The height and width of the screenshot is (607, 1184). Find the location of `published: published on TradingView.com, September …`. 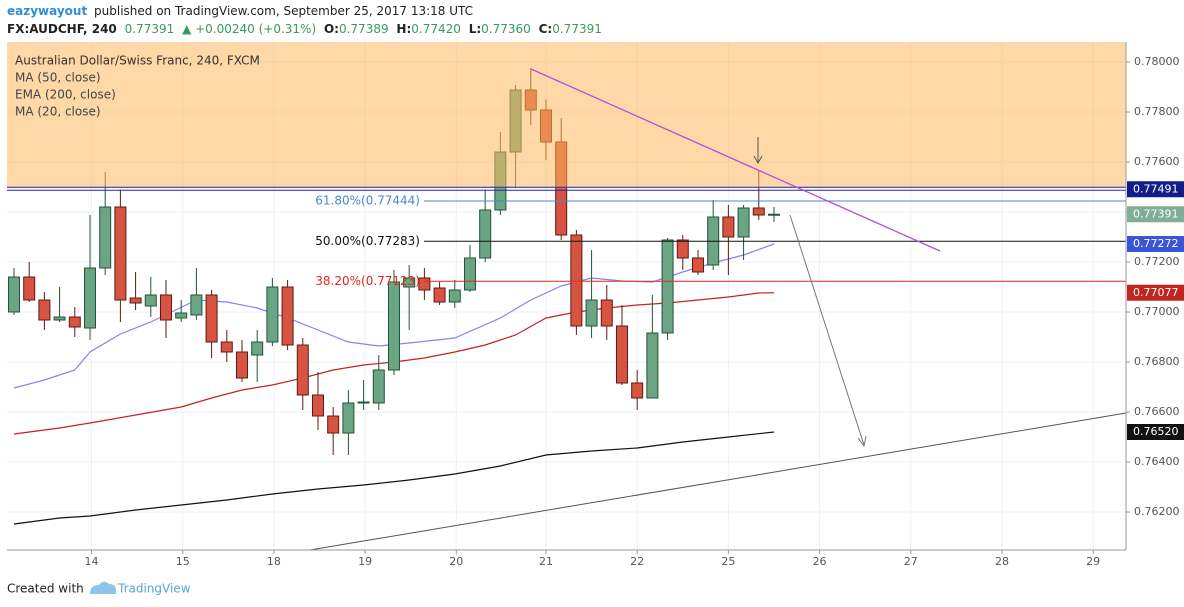

published: published on TradingView.com, September … is located at coordinates (283, 11).